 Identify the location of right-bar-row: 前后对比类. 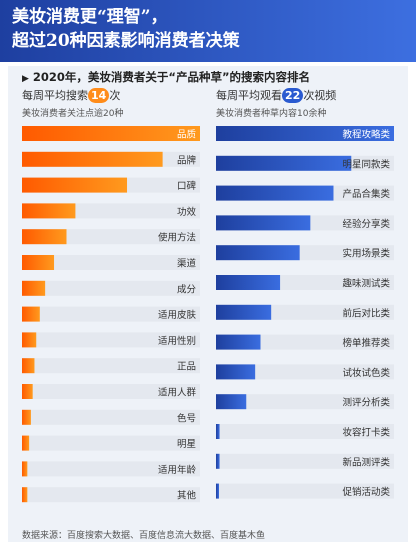
(305, 312).